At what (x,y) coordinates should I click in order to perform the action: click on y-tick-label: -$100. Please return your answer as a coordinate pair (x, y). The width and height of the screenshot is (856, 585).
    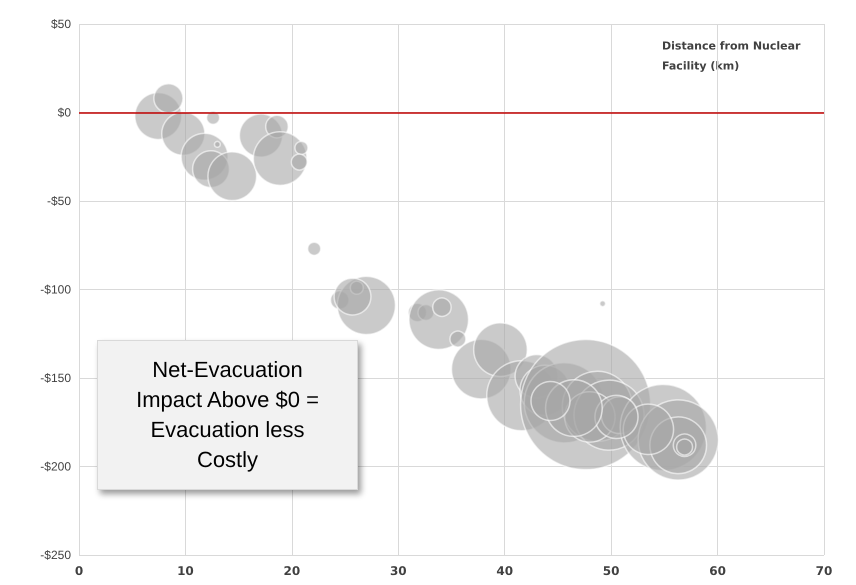
    Looking at the image, I should click on (56, 289).